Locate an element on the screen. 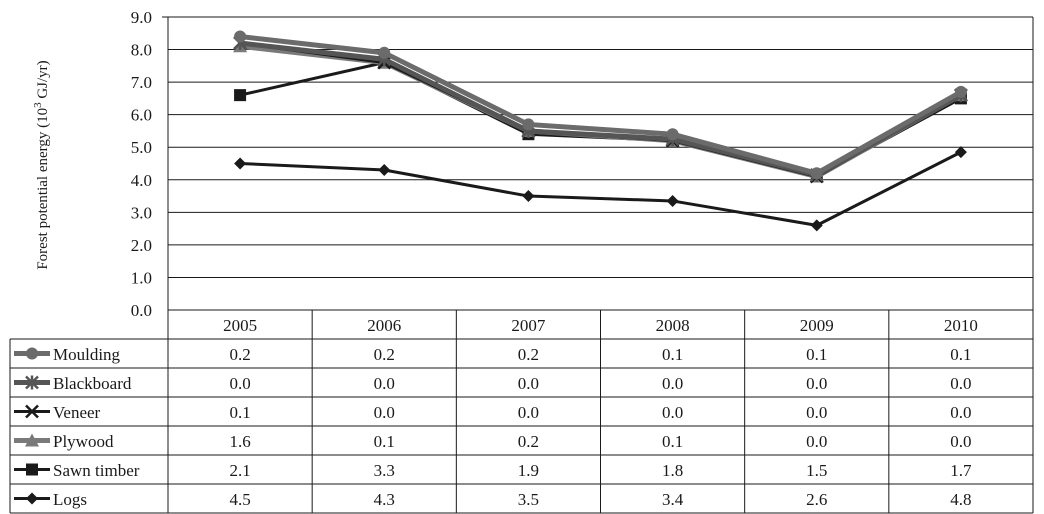  legend-series-name: Moulding is located at coordinates (87, 354).